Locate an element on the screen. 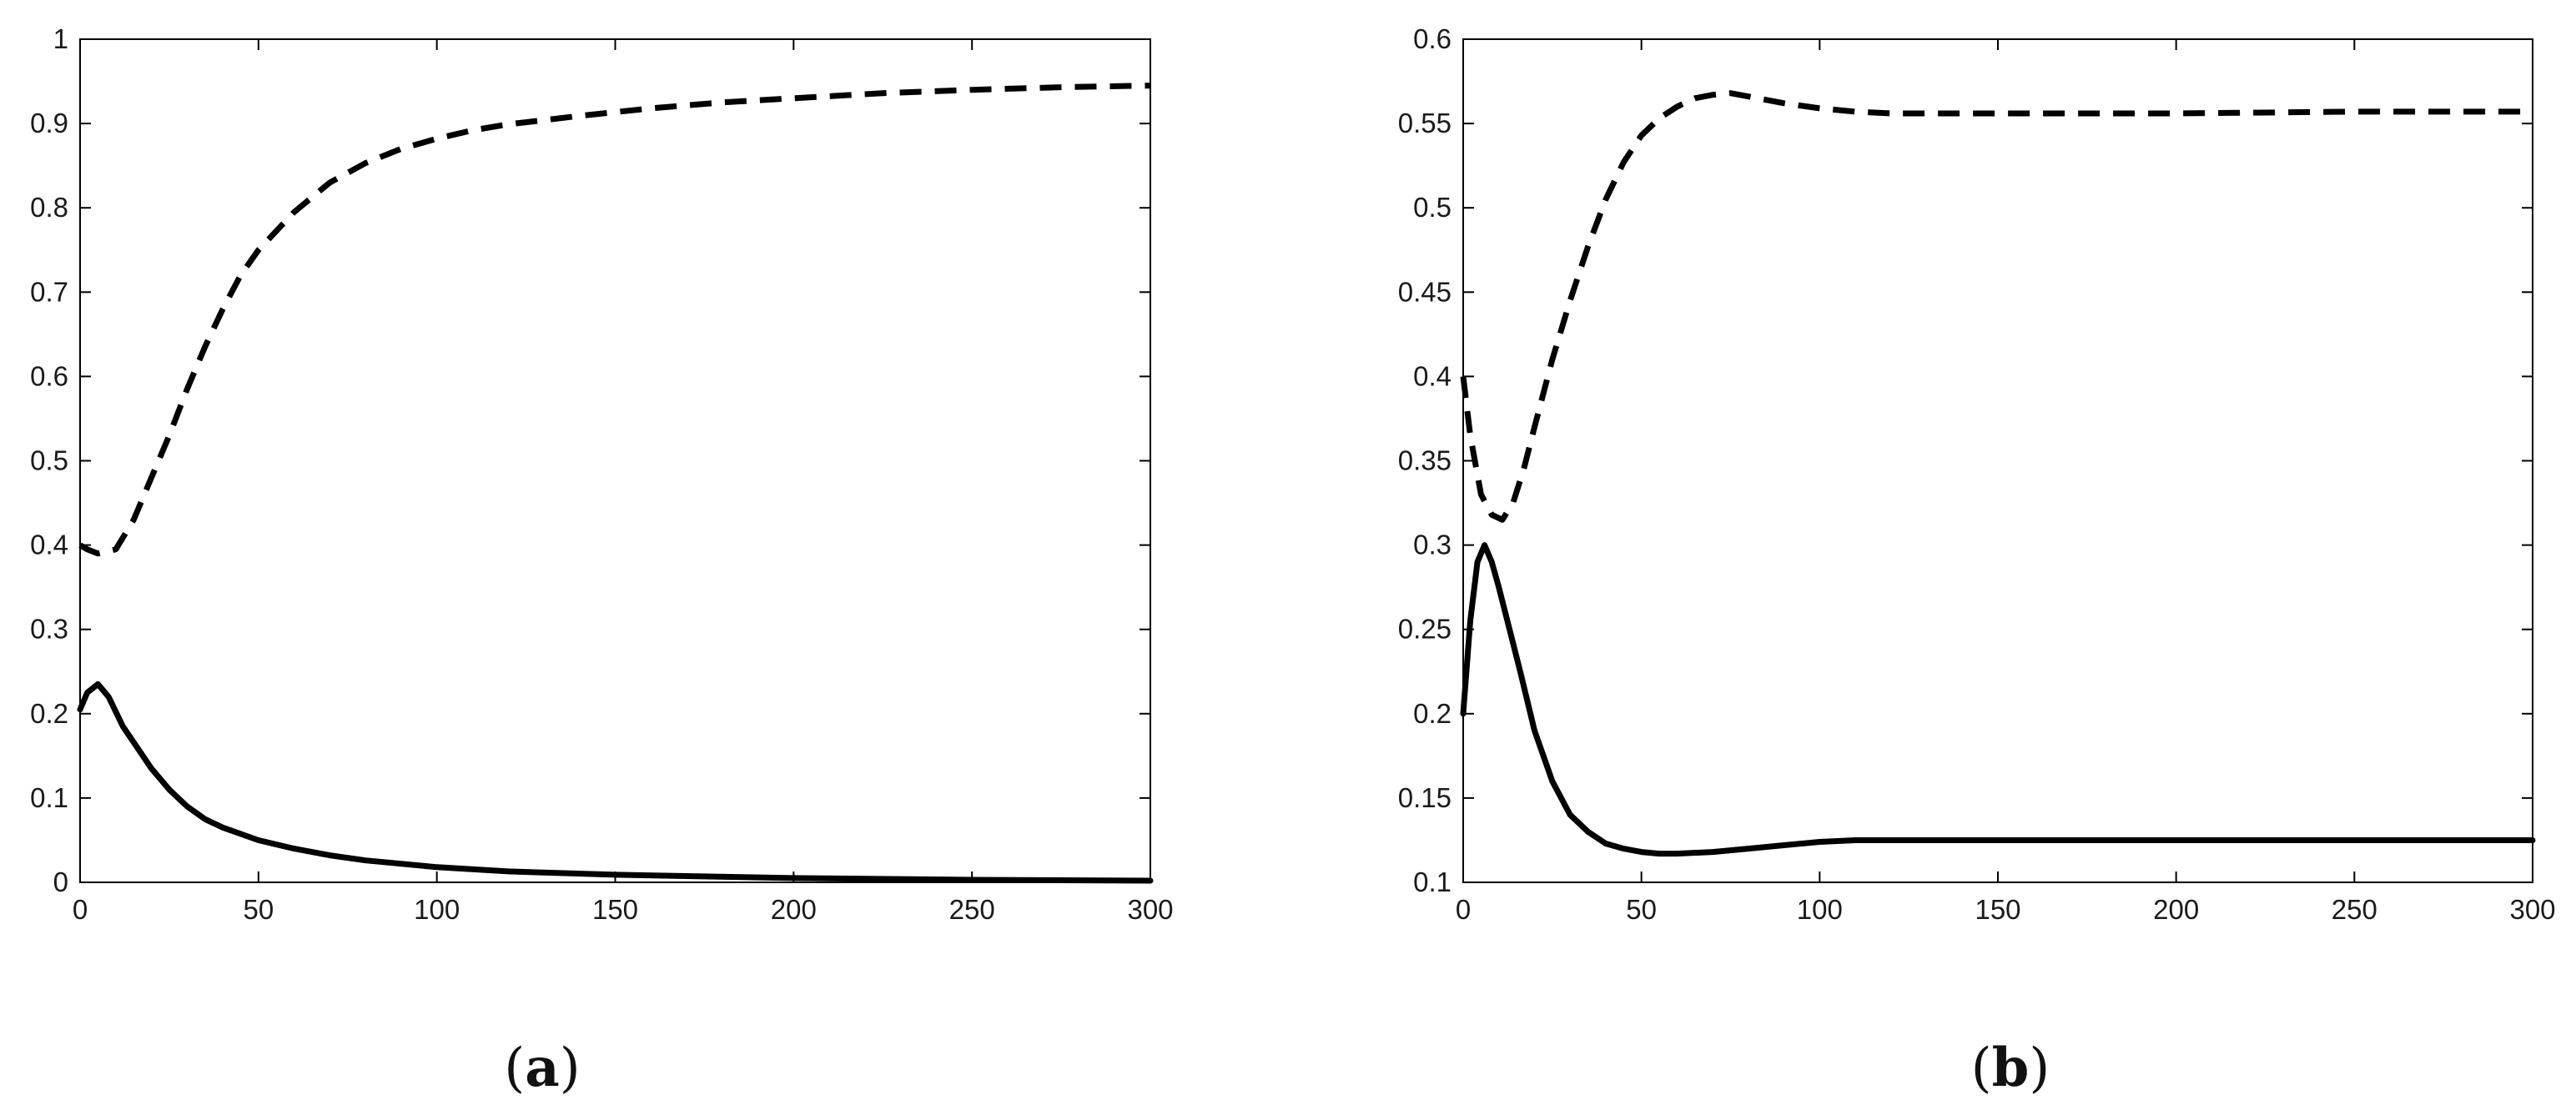  y-tick-label: 0.55 is located at coordinates (1425, 123).